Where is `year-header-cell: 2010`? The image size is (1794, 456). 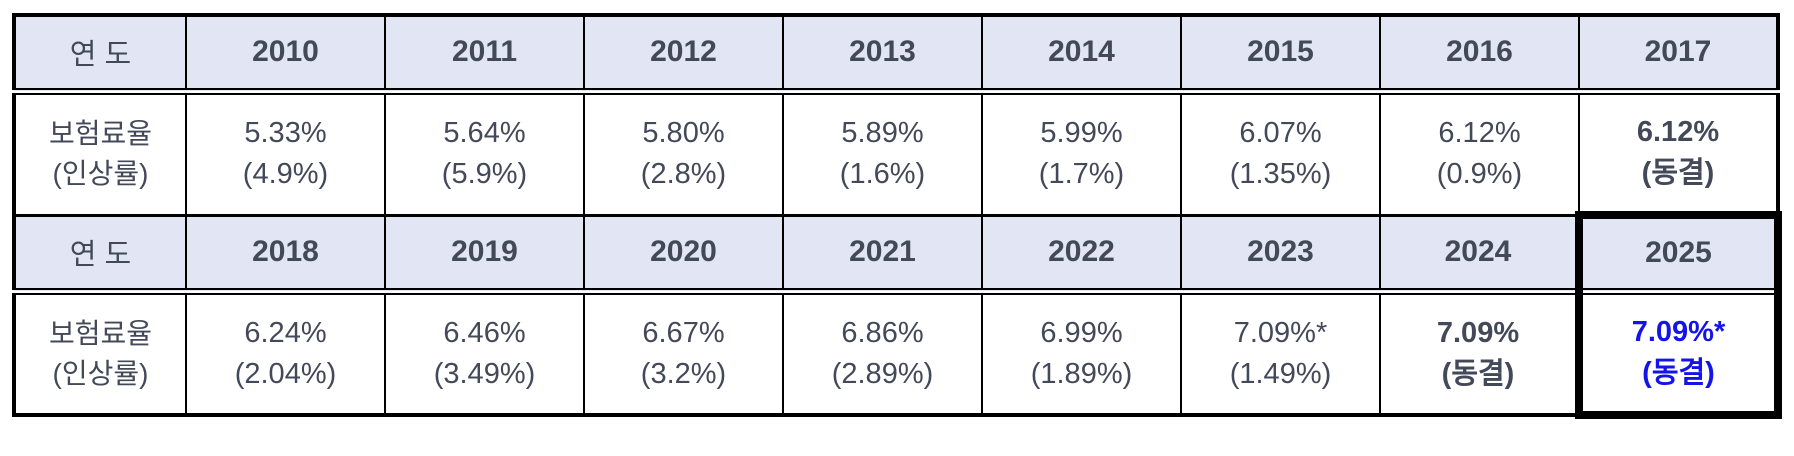 year-header-cell: 2010 is located at coordinates (285, 55).